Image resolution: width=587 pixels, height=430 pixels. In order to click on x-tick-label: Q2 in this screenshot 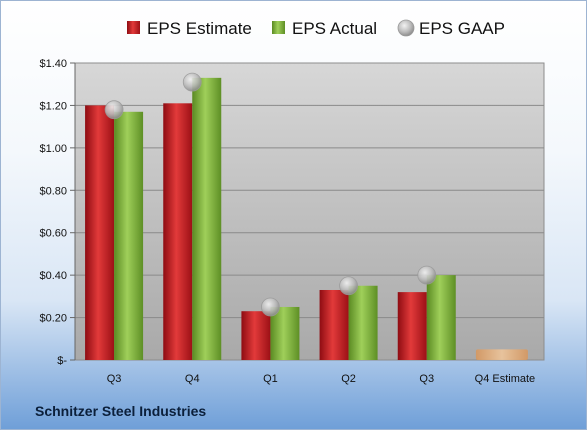, I will do `click(348, 379)`.